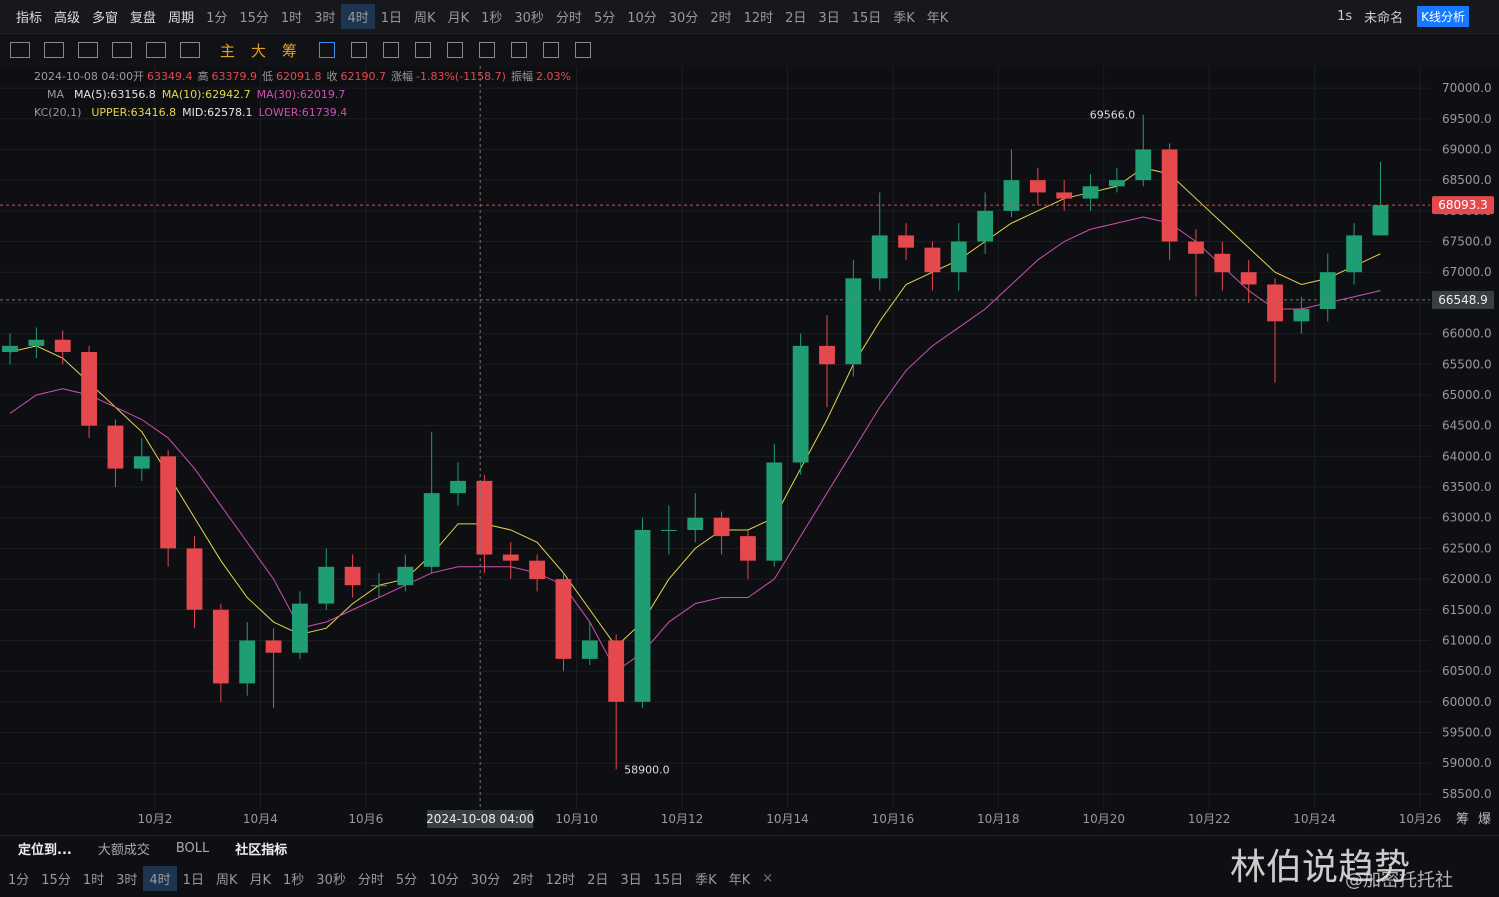  Describe the element at coordinates (1467, 180) in the screenshot. I see `y-tick-label: 68500.0` at that location.